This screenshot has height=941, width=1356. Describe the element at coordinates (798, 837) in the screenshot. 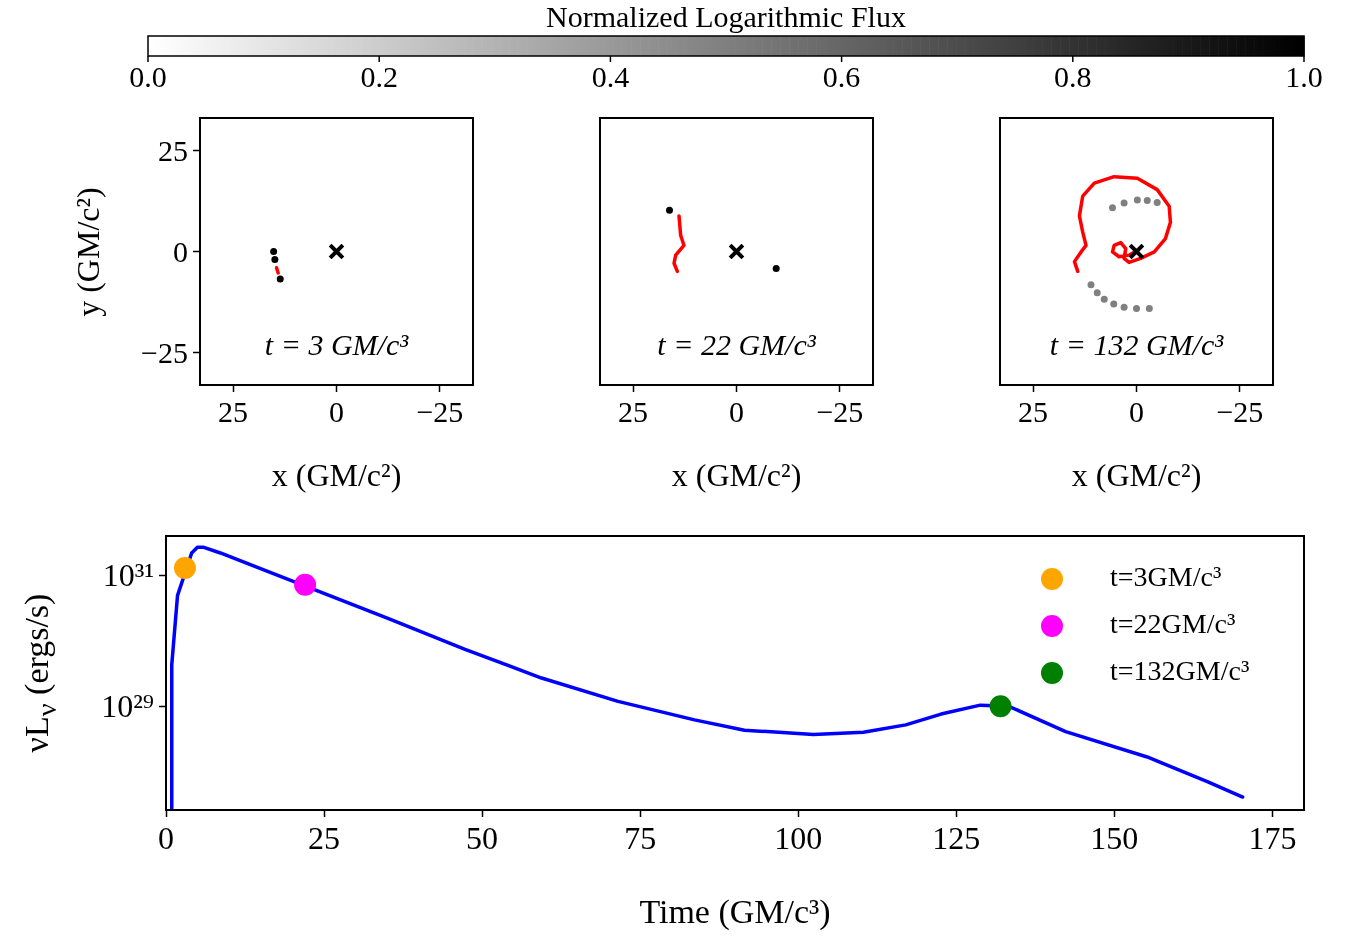

I see `x-tick-label: 100` at that location.